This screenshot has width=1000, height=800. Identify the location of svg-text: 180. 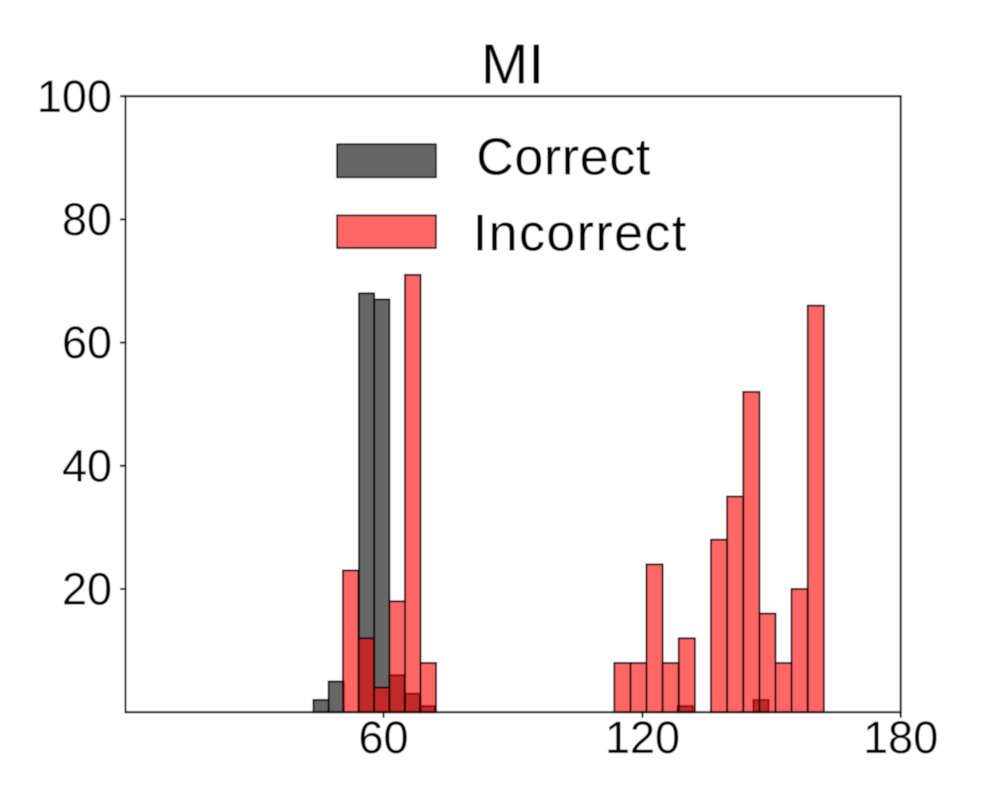
(900, 737).